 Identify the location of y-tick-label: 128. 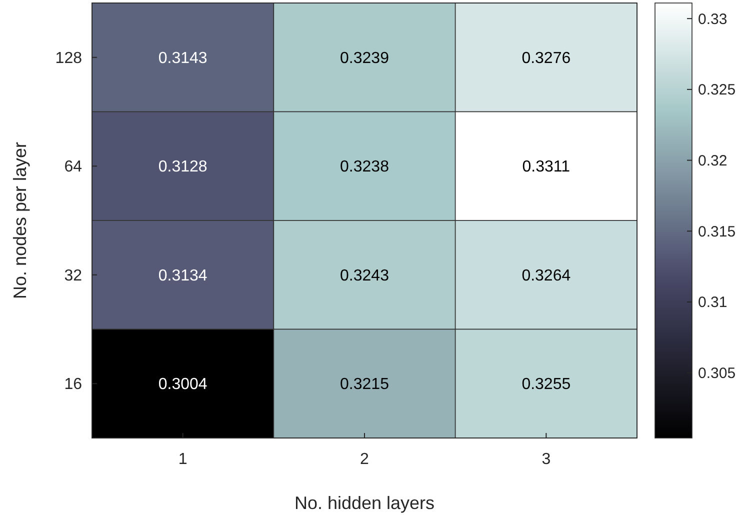
(68, 58).